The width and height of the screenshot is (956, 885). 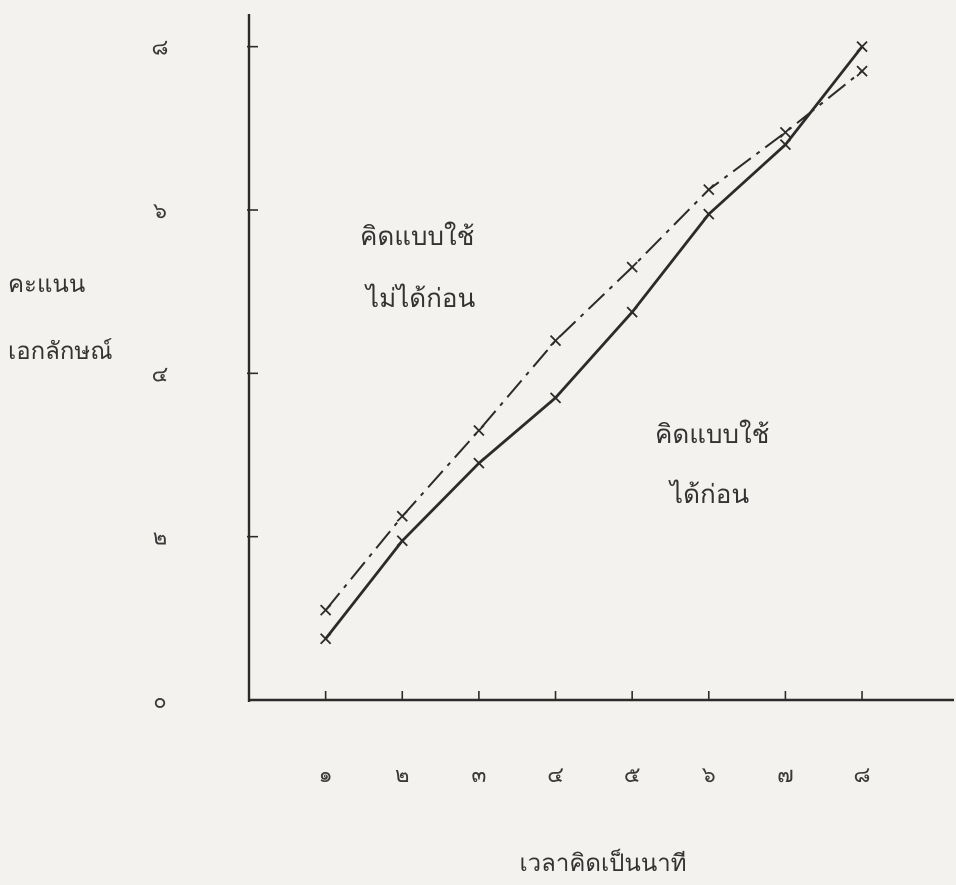 I want to click on x-ticks: ๑ ๒ ๓ ๔ ๕ ๖ ๗ ๘, so click(x=595, y=739).